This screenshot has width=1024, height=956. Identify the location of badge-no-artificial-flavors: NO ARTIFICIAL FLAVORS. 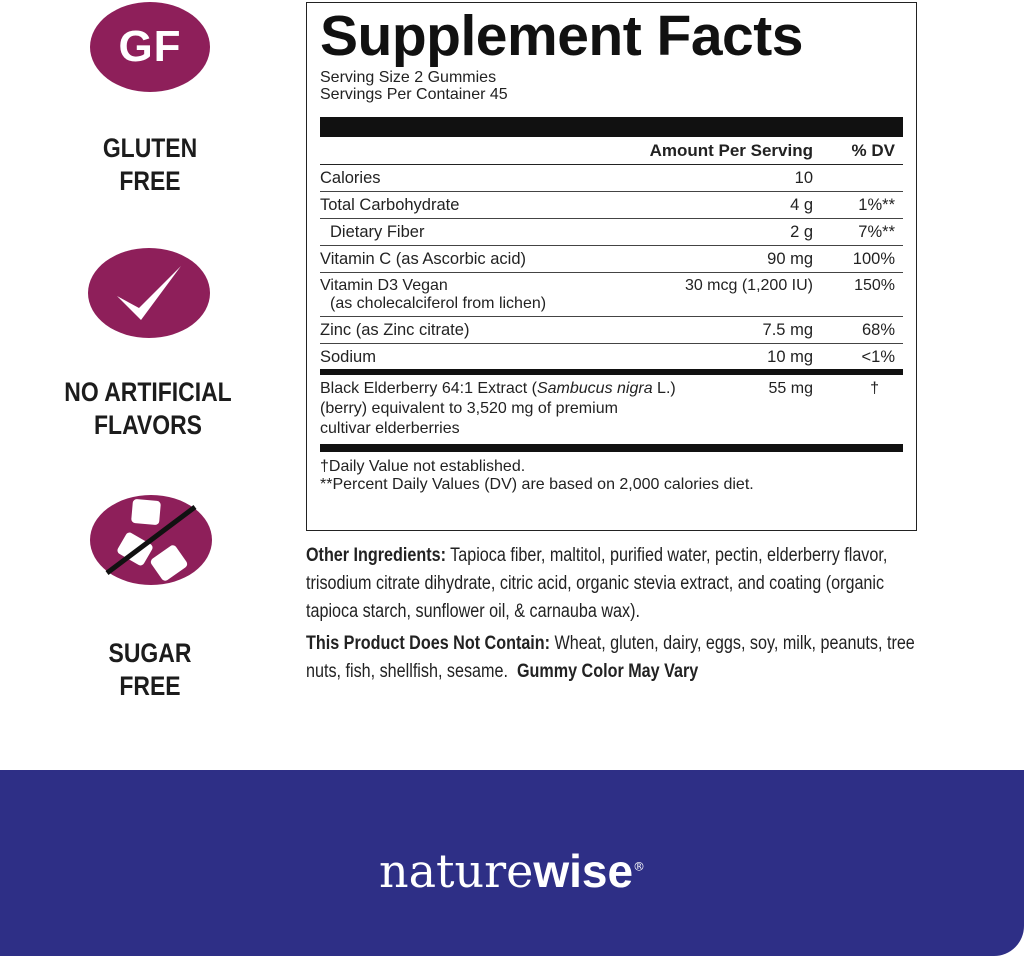
(148, 345).